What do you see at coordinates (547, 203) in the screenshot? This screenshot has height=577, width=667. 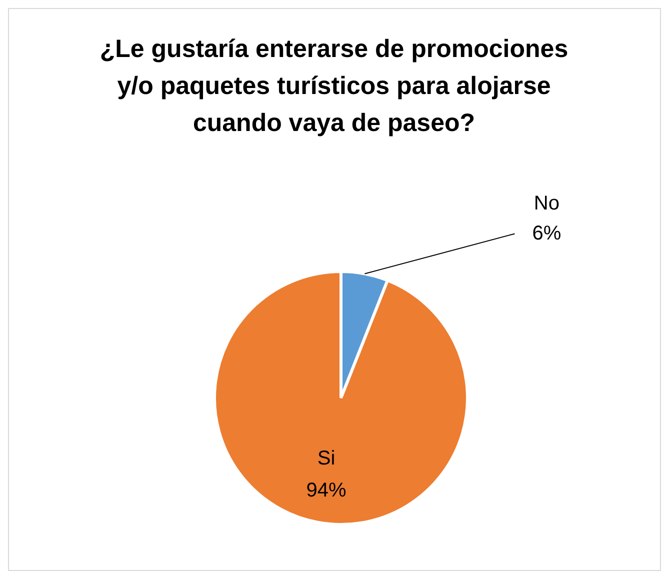 I see `slice-label: No` at bounding box center [547, 203].